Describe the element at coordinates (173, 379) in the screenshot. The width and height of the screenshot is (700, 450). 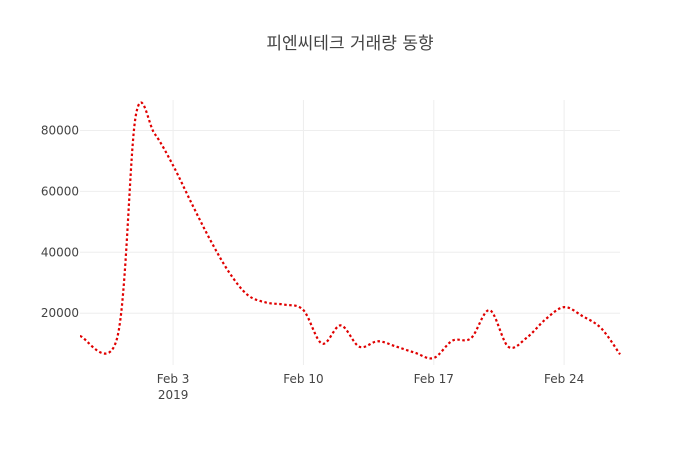
I see `x-tick-label: Feb 3` at that location.